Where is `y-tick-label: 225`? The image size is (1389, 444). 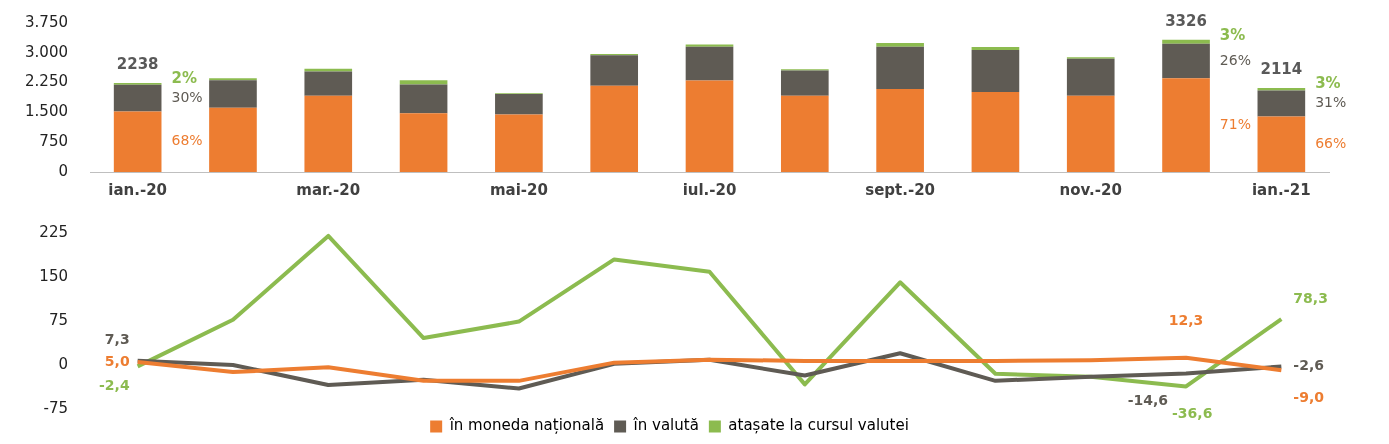 y-tick-label: 225 is located at coordinates (53, 231).